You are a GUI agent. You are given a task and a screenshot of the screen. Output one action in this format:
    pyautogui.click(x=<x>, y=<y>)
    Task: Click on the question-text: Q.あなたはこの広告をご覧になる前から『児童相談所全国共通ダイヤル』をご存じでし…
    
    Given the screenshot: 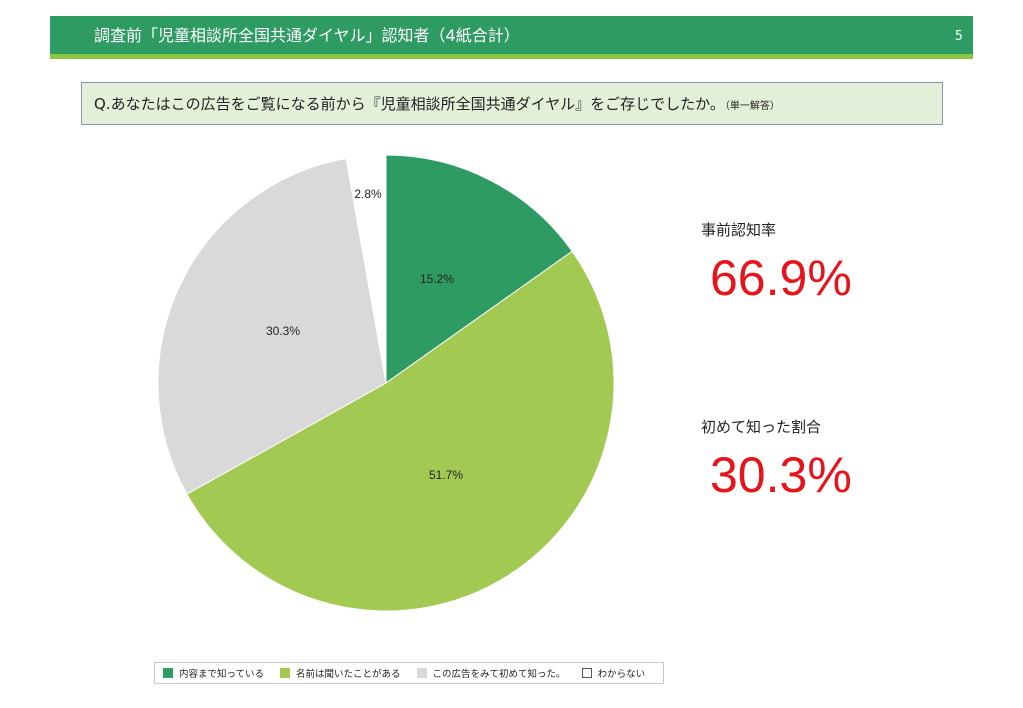 What is the action you would take?
    pyautogui.click(x=409, y=104)
    